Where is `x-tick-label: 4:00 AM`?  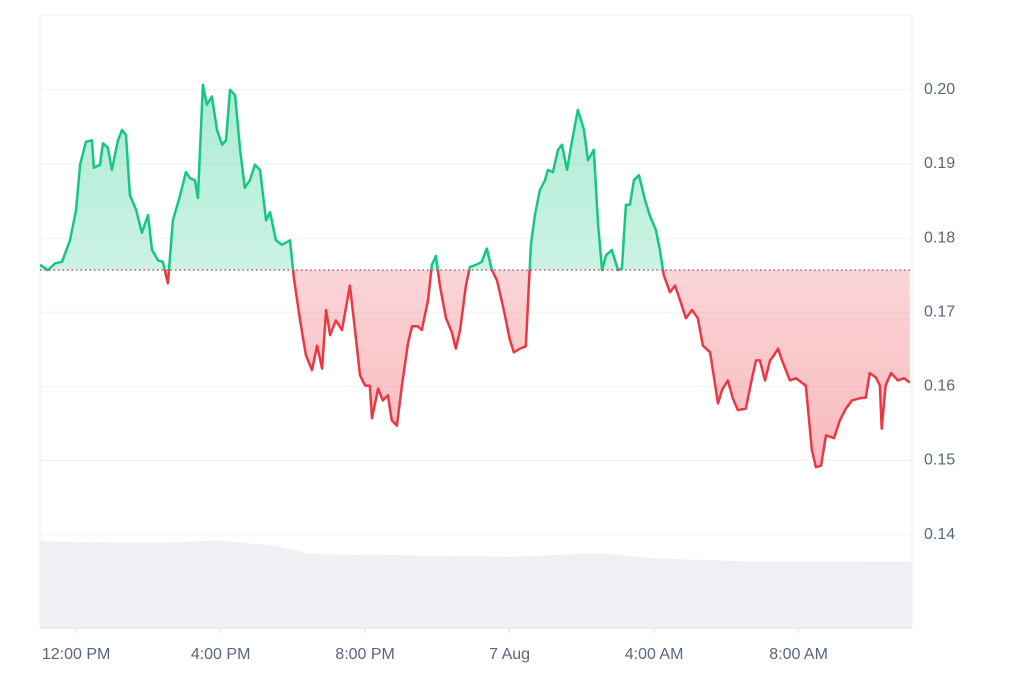
x-tick-label: 4:00 AM is located at coordinates (654, 654).